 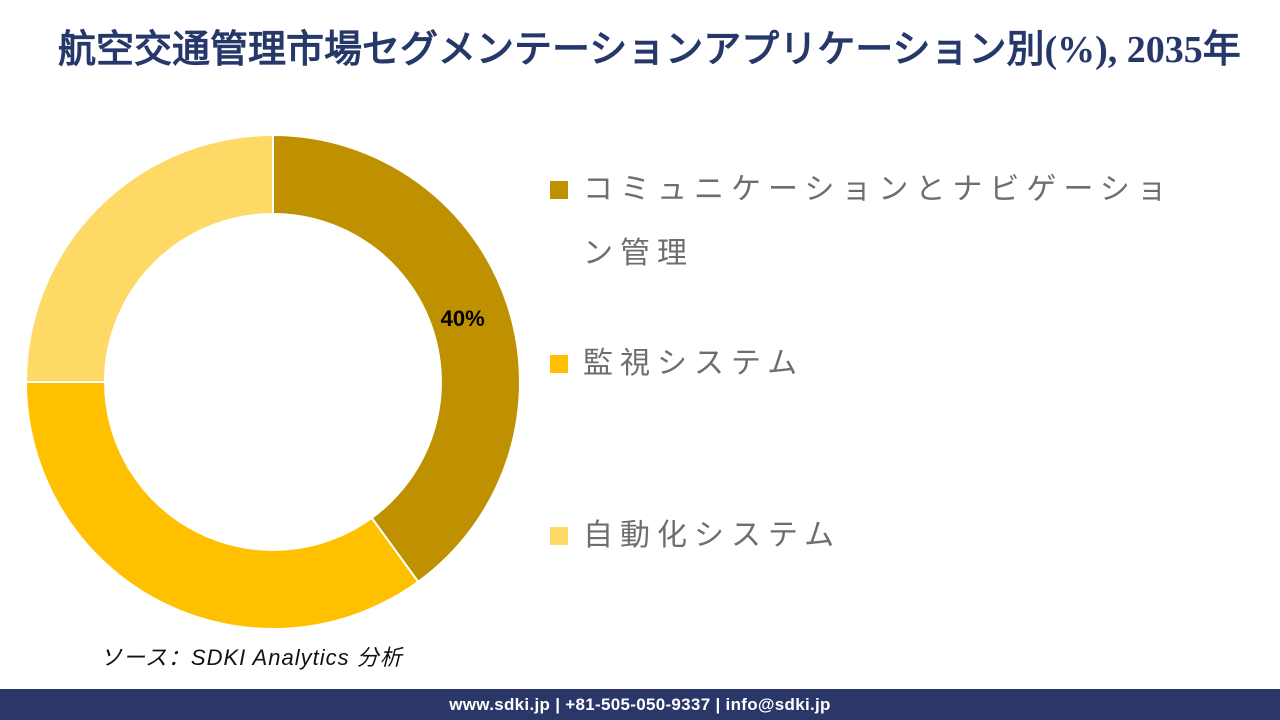 I want to click on legend-label: 自動化システム, so click(x=712, y=535).